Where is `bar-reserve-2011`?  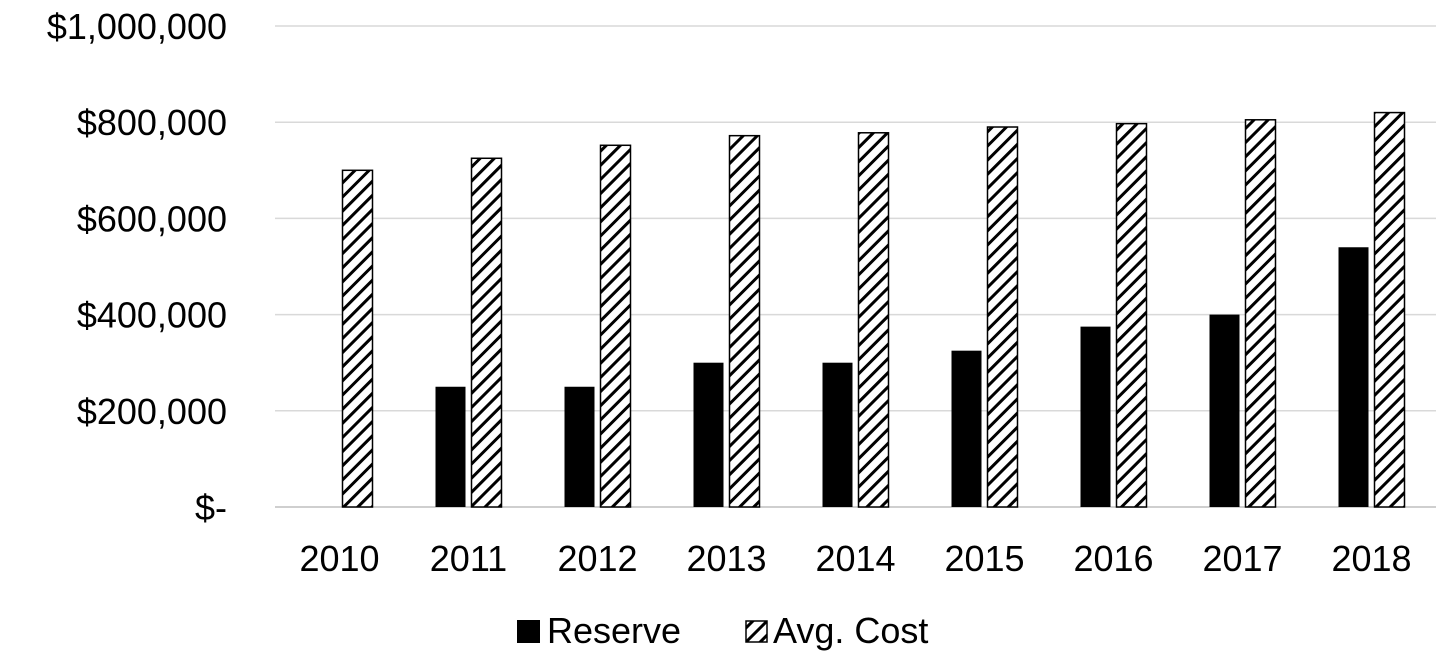
bar-reserve-2011 is located at coordinates (450, 446).